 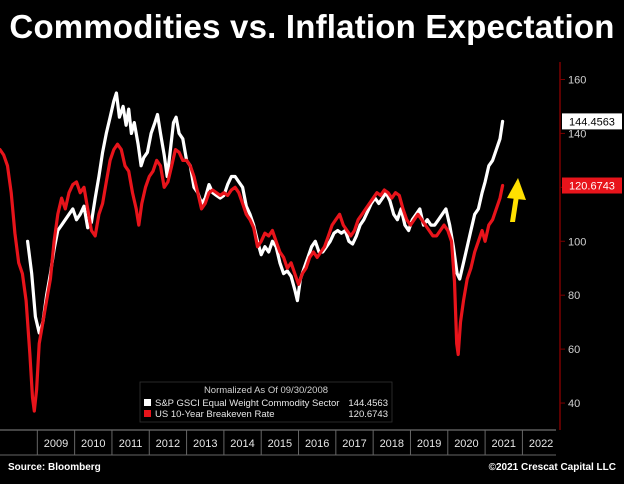 What do you see at coordinates (514, 209) in the screenshot?
I see `arrow-shaft` at bounding box center [514, 209].